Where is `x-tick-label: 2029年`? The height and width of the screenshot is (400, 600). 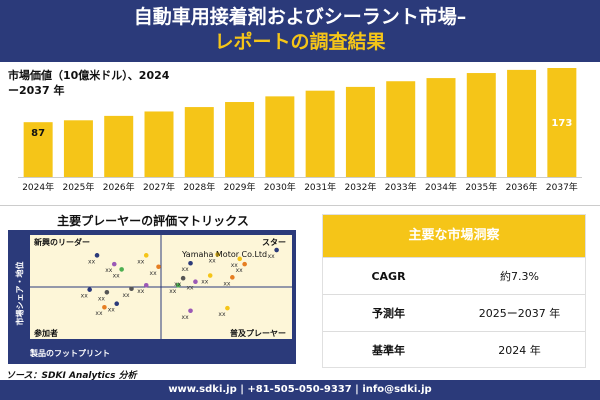 x-tick-label: 2029年 is located at coordinates (240, 187).